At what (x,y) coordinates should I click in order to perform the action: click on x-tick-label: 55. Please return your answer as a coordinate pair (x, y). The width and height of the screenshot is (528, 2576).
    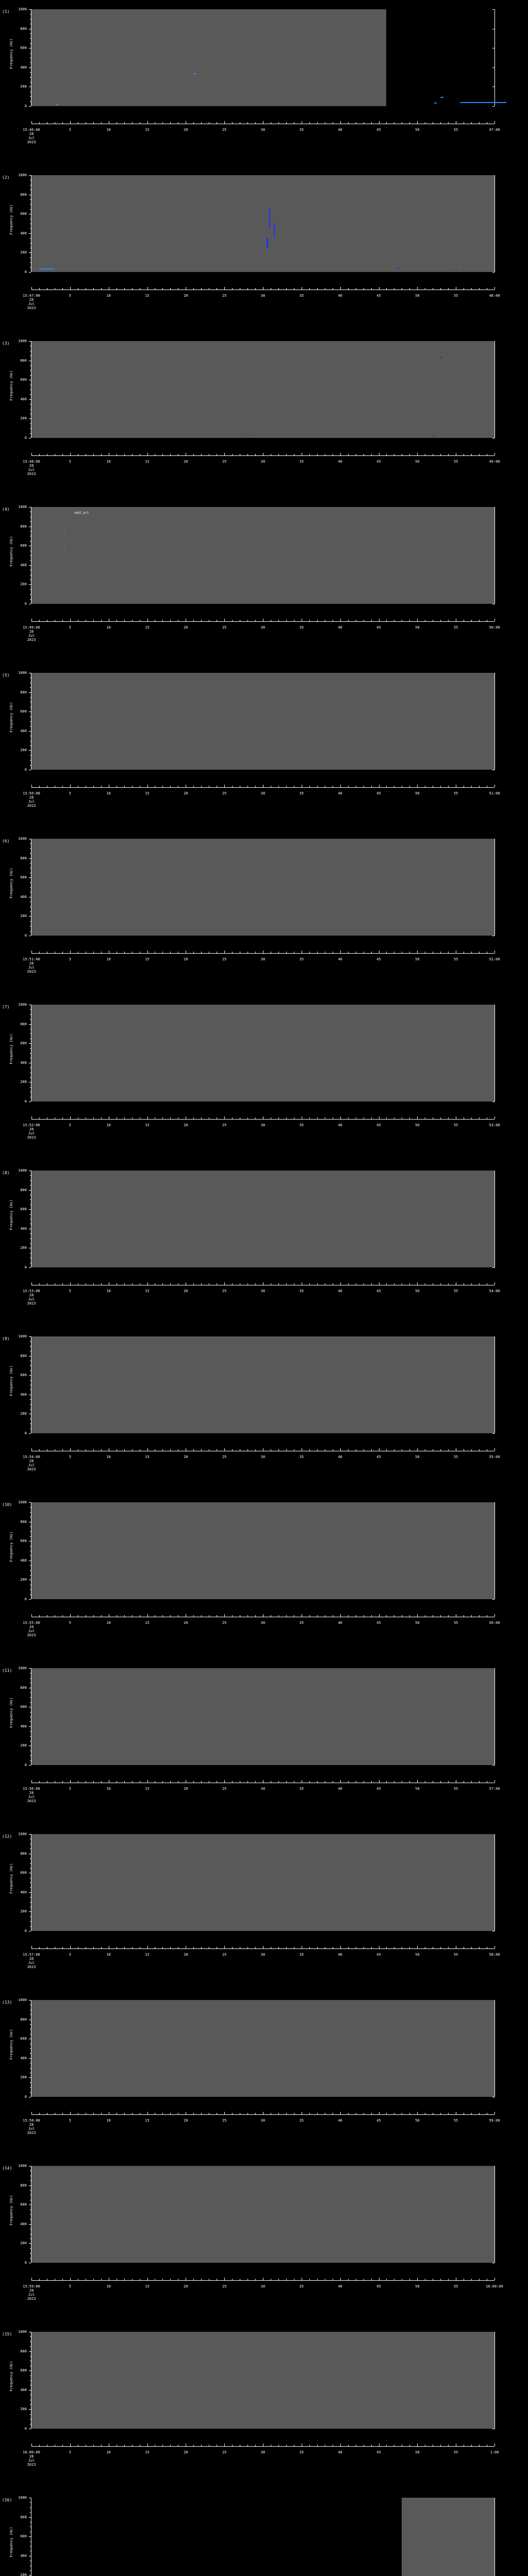
    Looking at the image, I should click on (455, 793).